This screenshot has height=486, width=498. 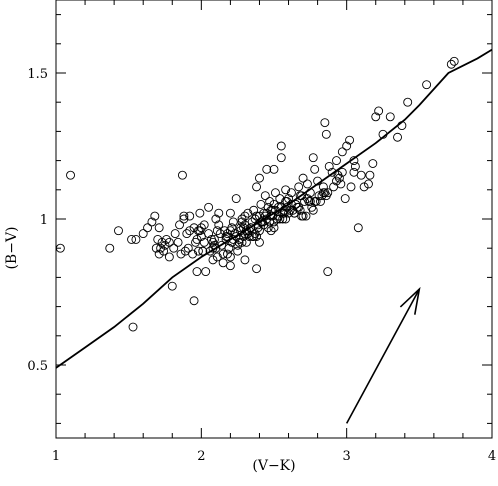 I want to click on reddening-arrow, so click(x=383, y=356).